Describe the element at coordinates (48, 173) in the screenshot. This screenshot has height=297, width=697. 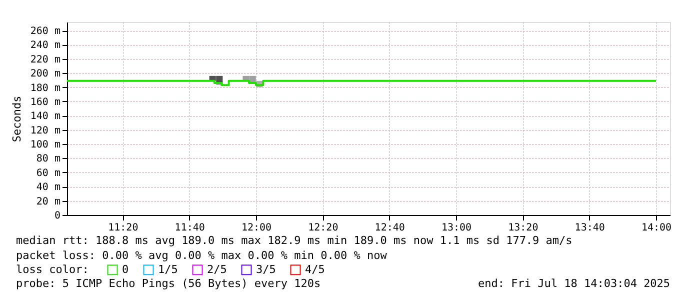
I see `y-tick-label: 60 m` at that location.